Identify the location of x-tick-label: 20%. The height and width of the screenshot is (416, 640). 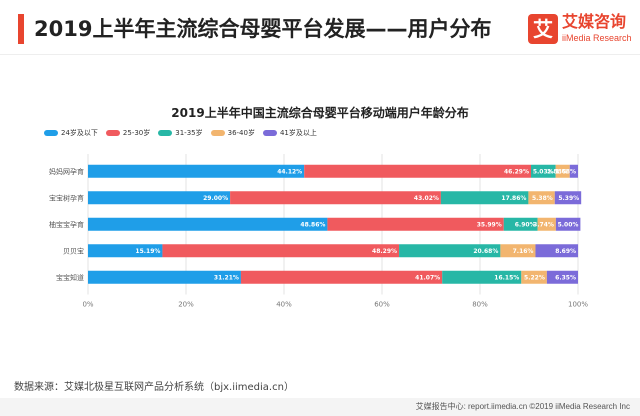
(186, 305).